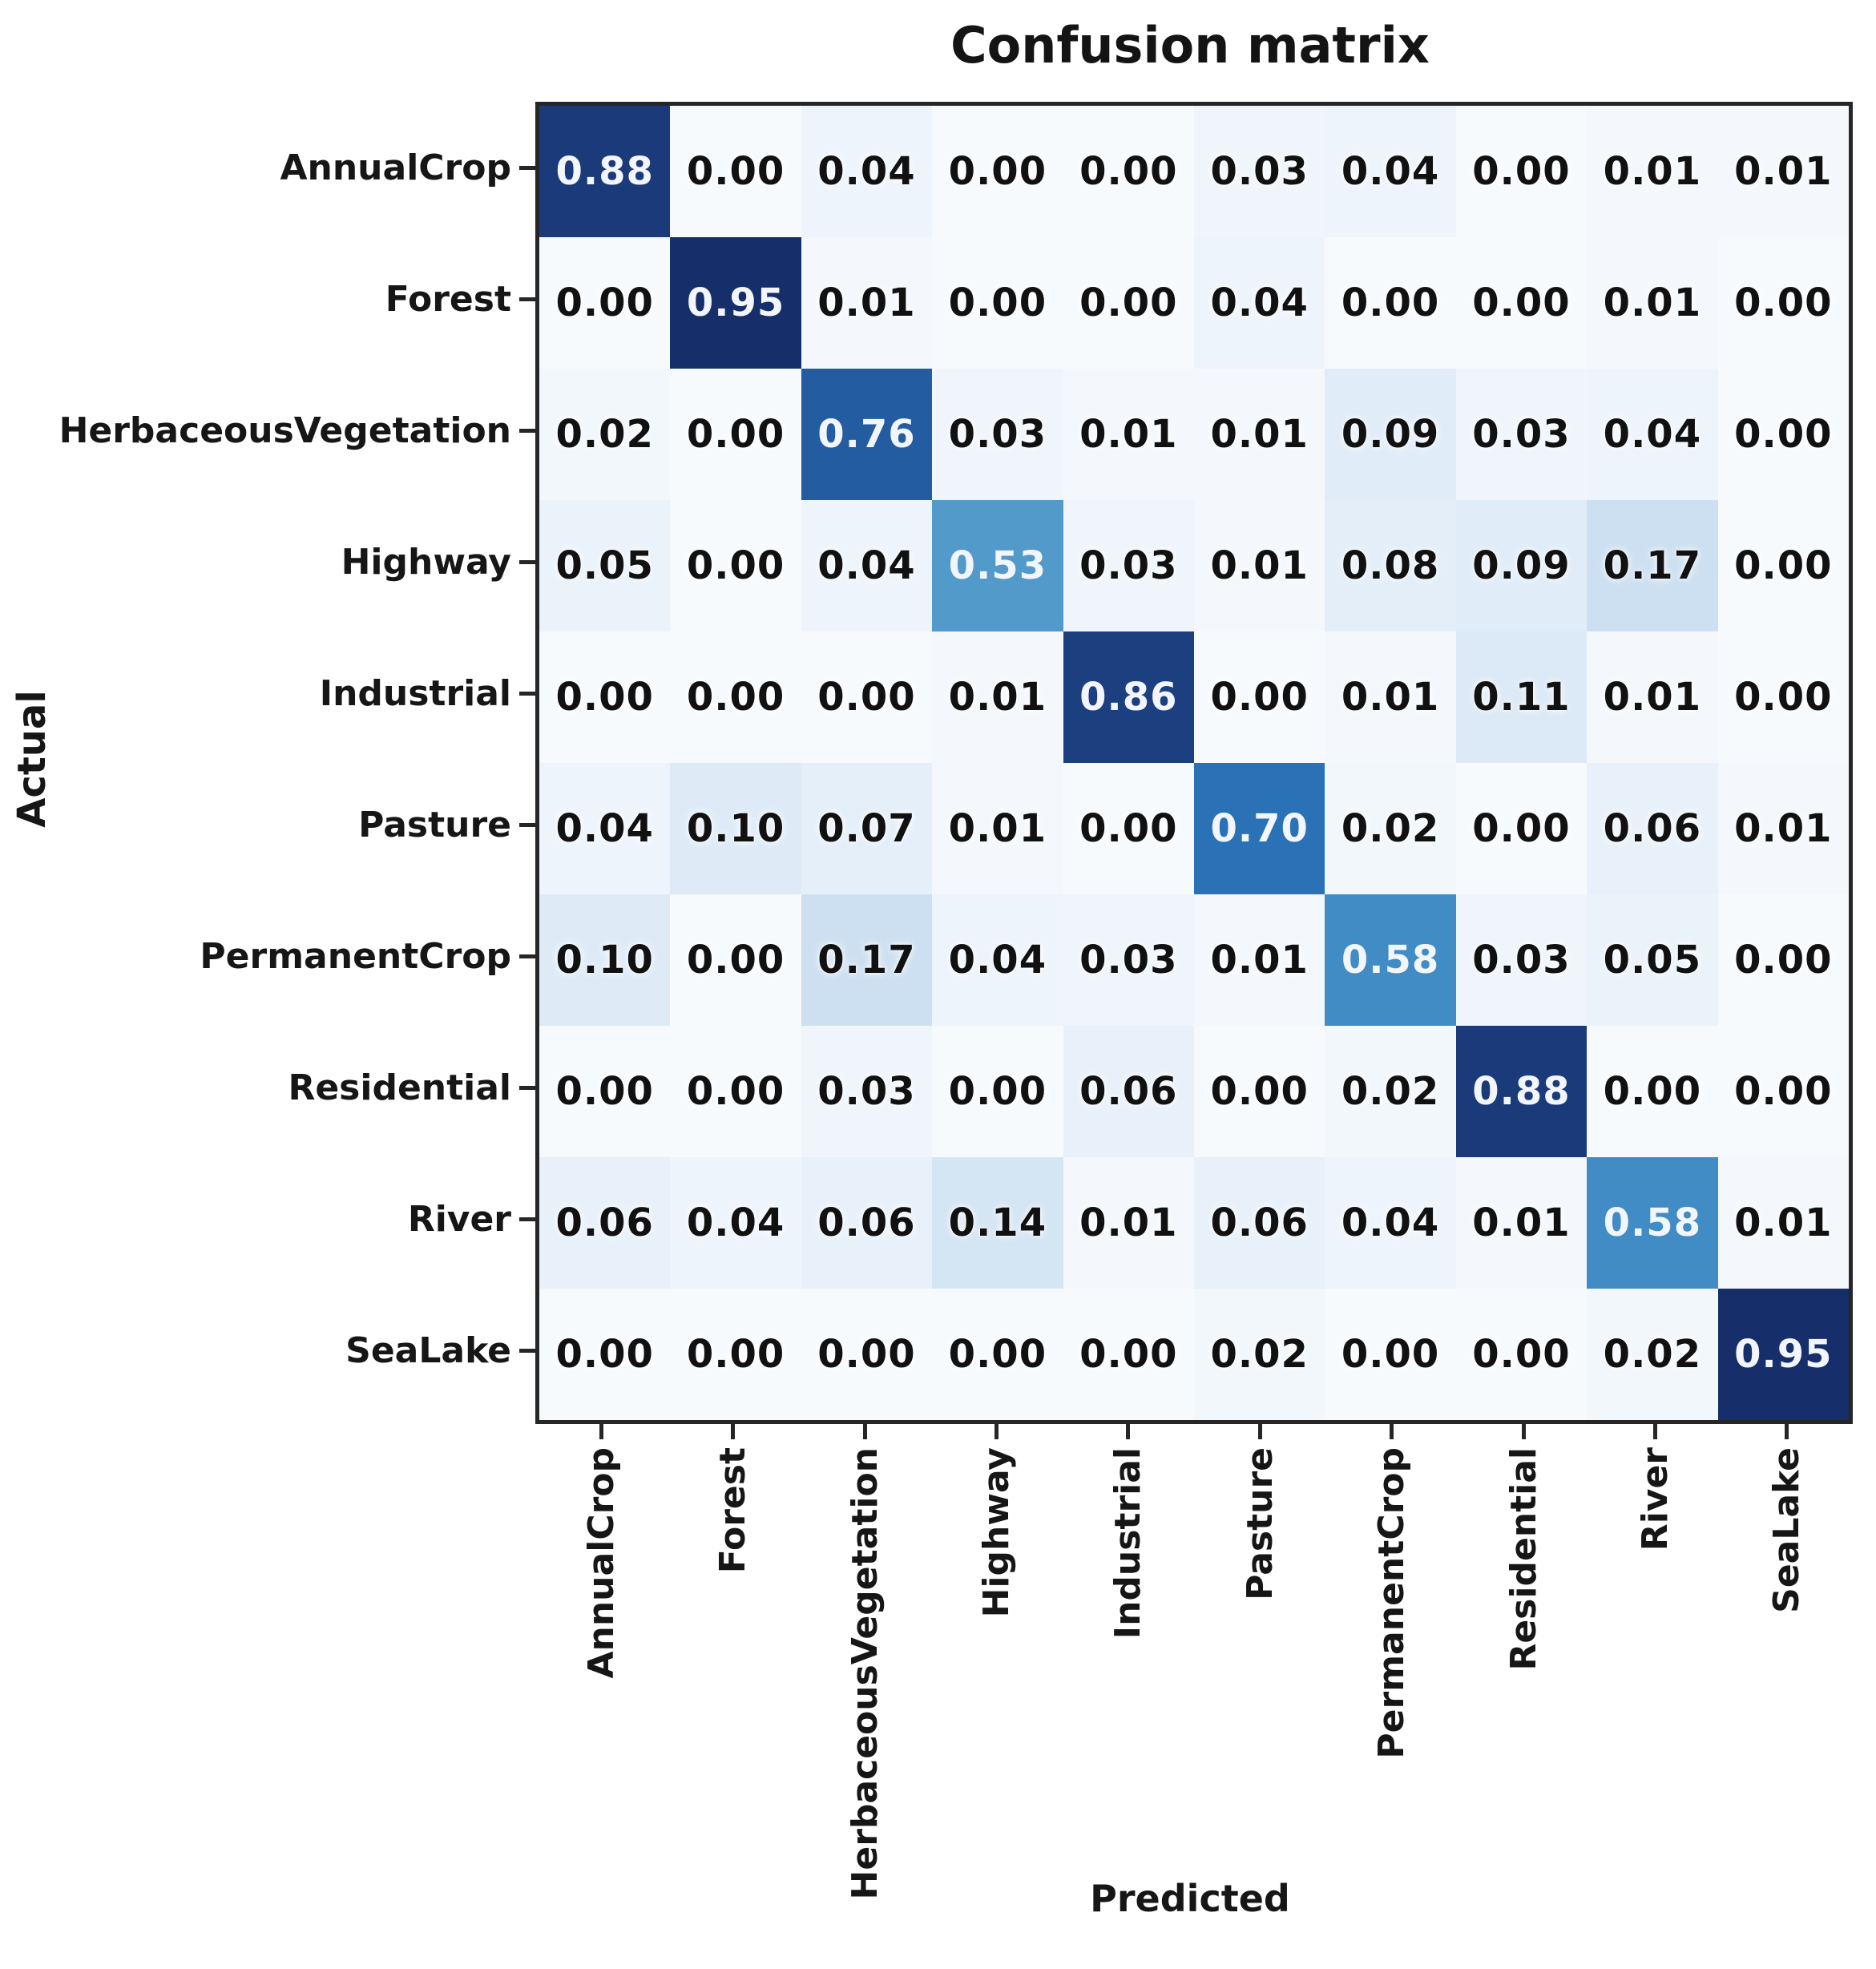 This screenshot has height=1969, width=1876. Describe the element at coordinates (1128, 1543) in the screenshot. I see `x-tick-label: Industrial` at that location.